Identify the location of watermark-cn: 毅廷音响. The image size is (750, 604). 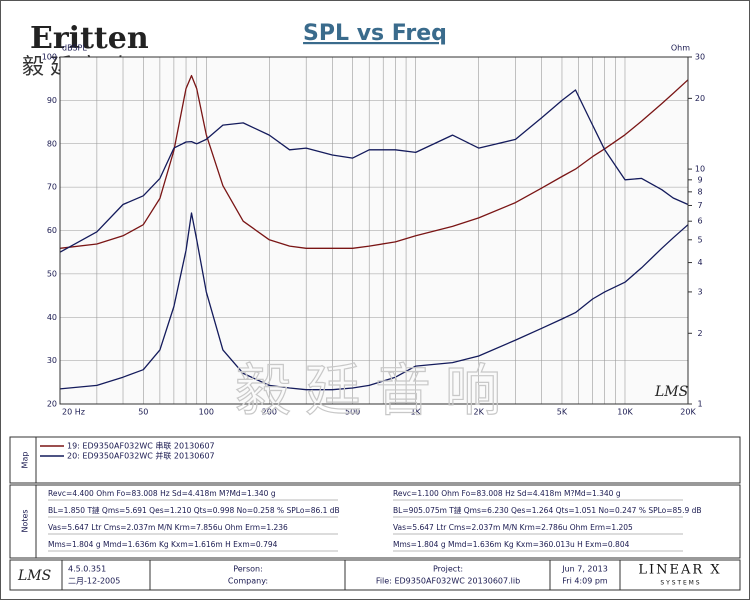
(375, 391).